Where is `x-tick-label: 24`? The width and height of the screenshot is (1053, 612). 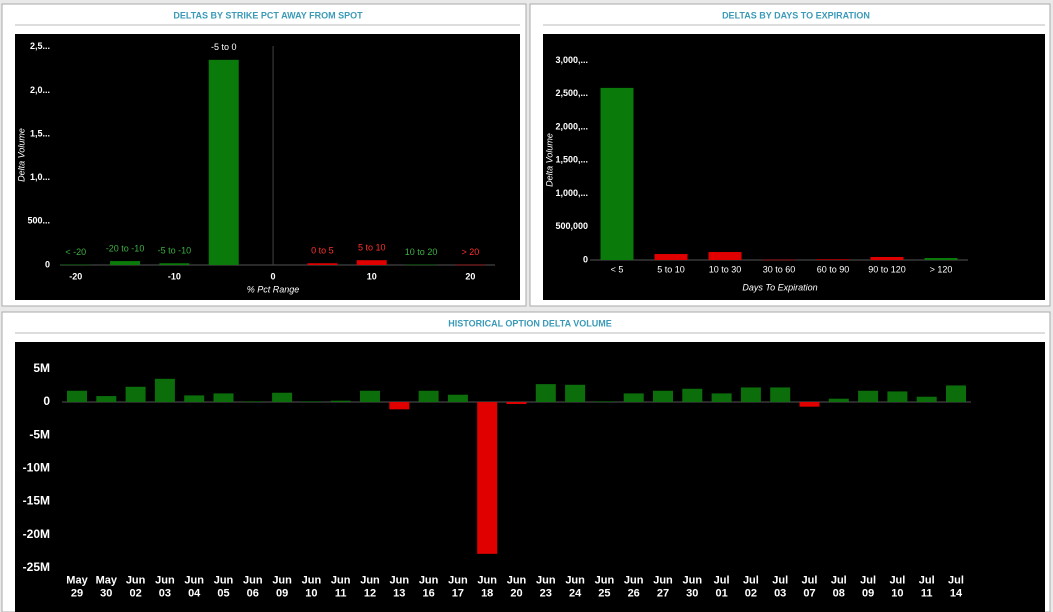
x-tick-label: 24 is located at coordinates (575, 593).